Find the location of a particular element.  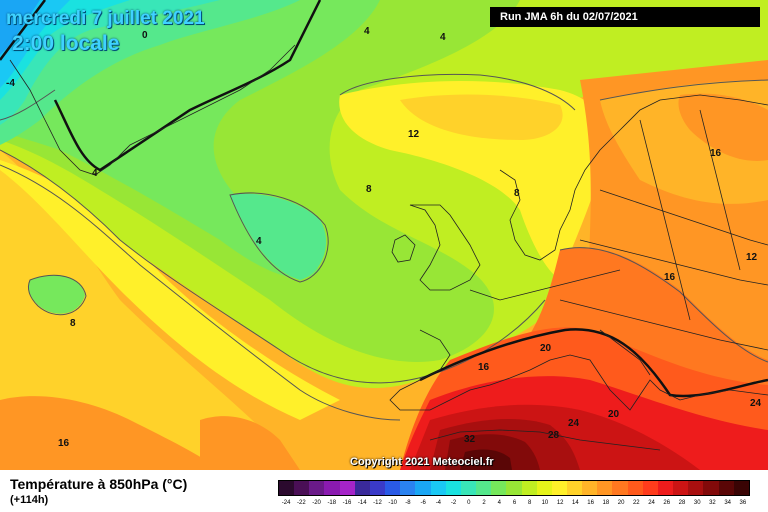

legend-tick-label: 34 is located at coordinates (727, 503).